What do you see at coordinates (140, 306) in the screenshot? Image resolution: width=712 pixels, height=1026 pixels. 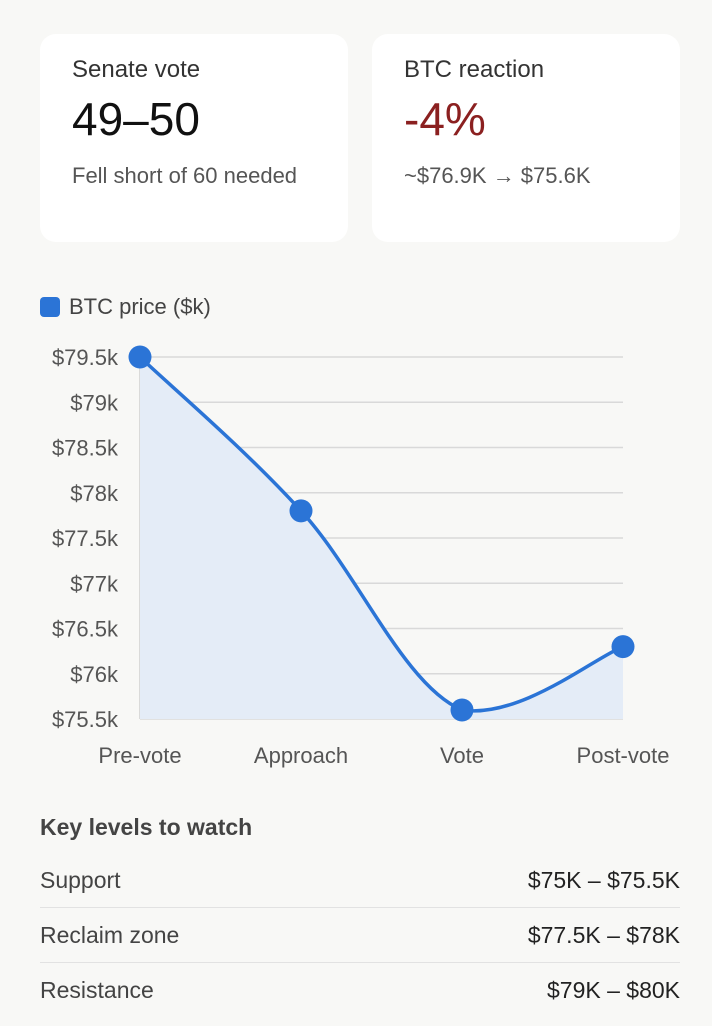 I see `legend-label: BTC price ($k)` at bounding box center [140, 306].